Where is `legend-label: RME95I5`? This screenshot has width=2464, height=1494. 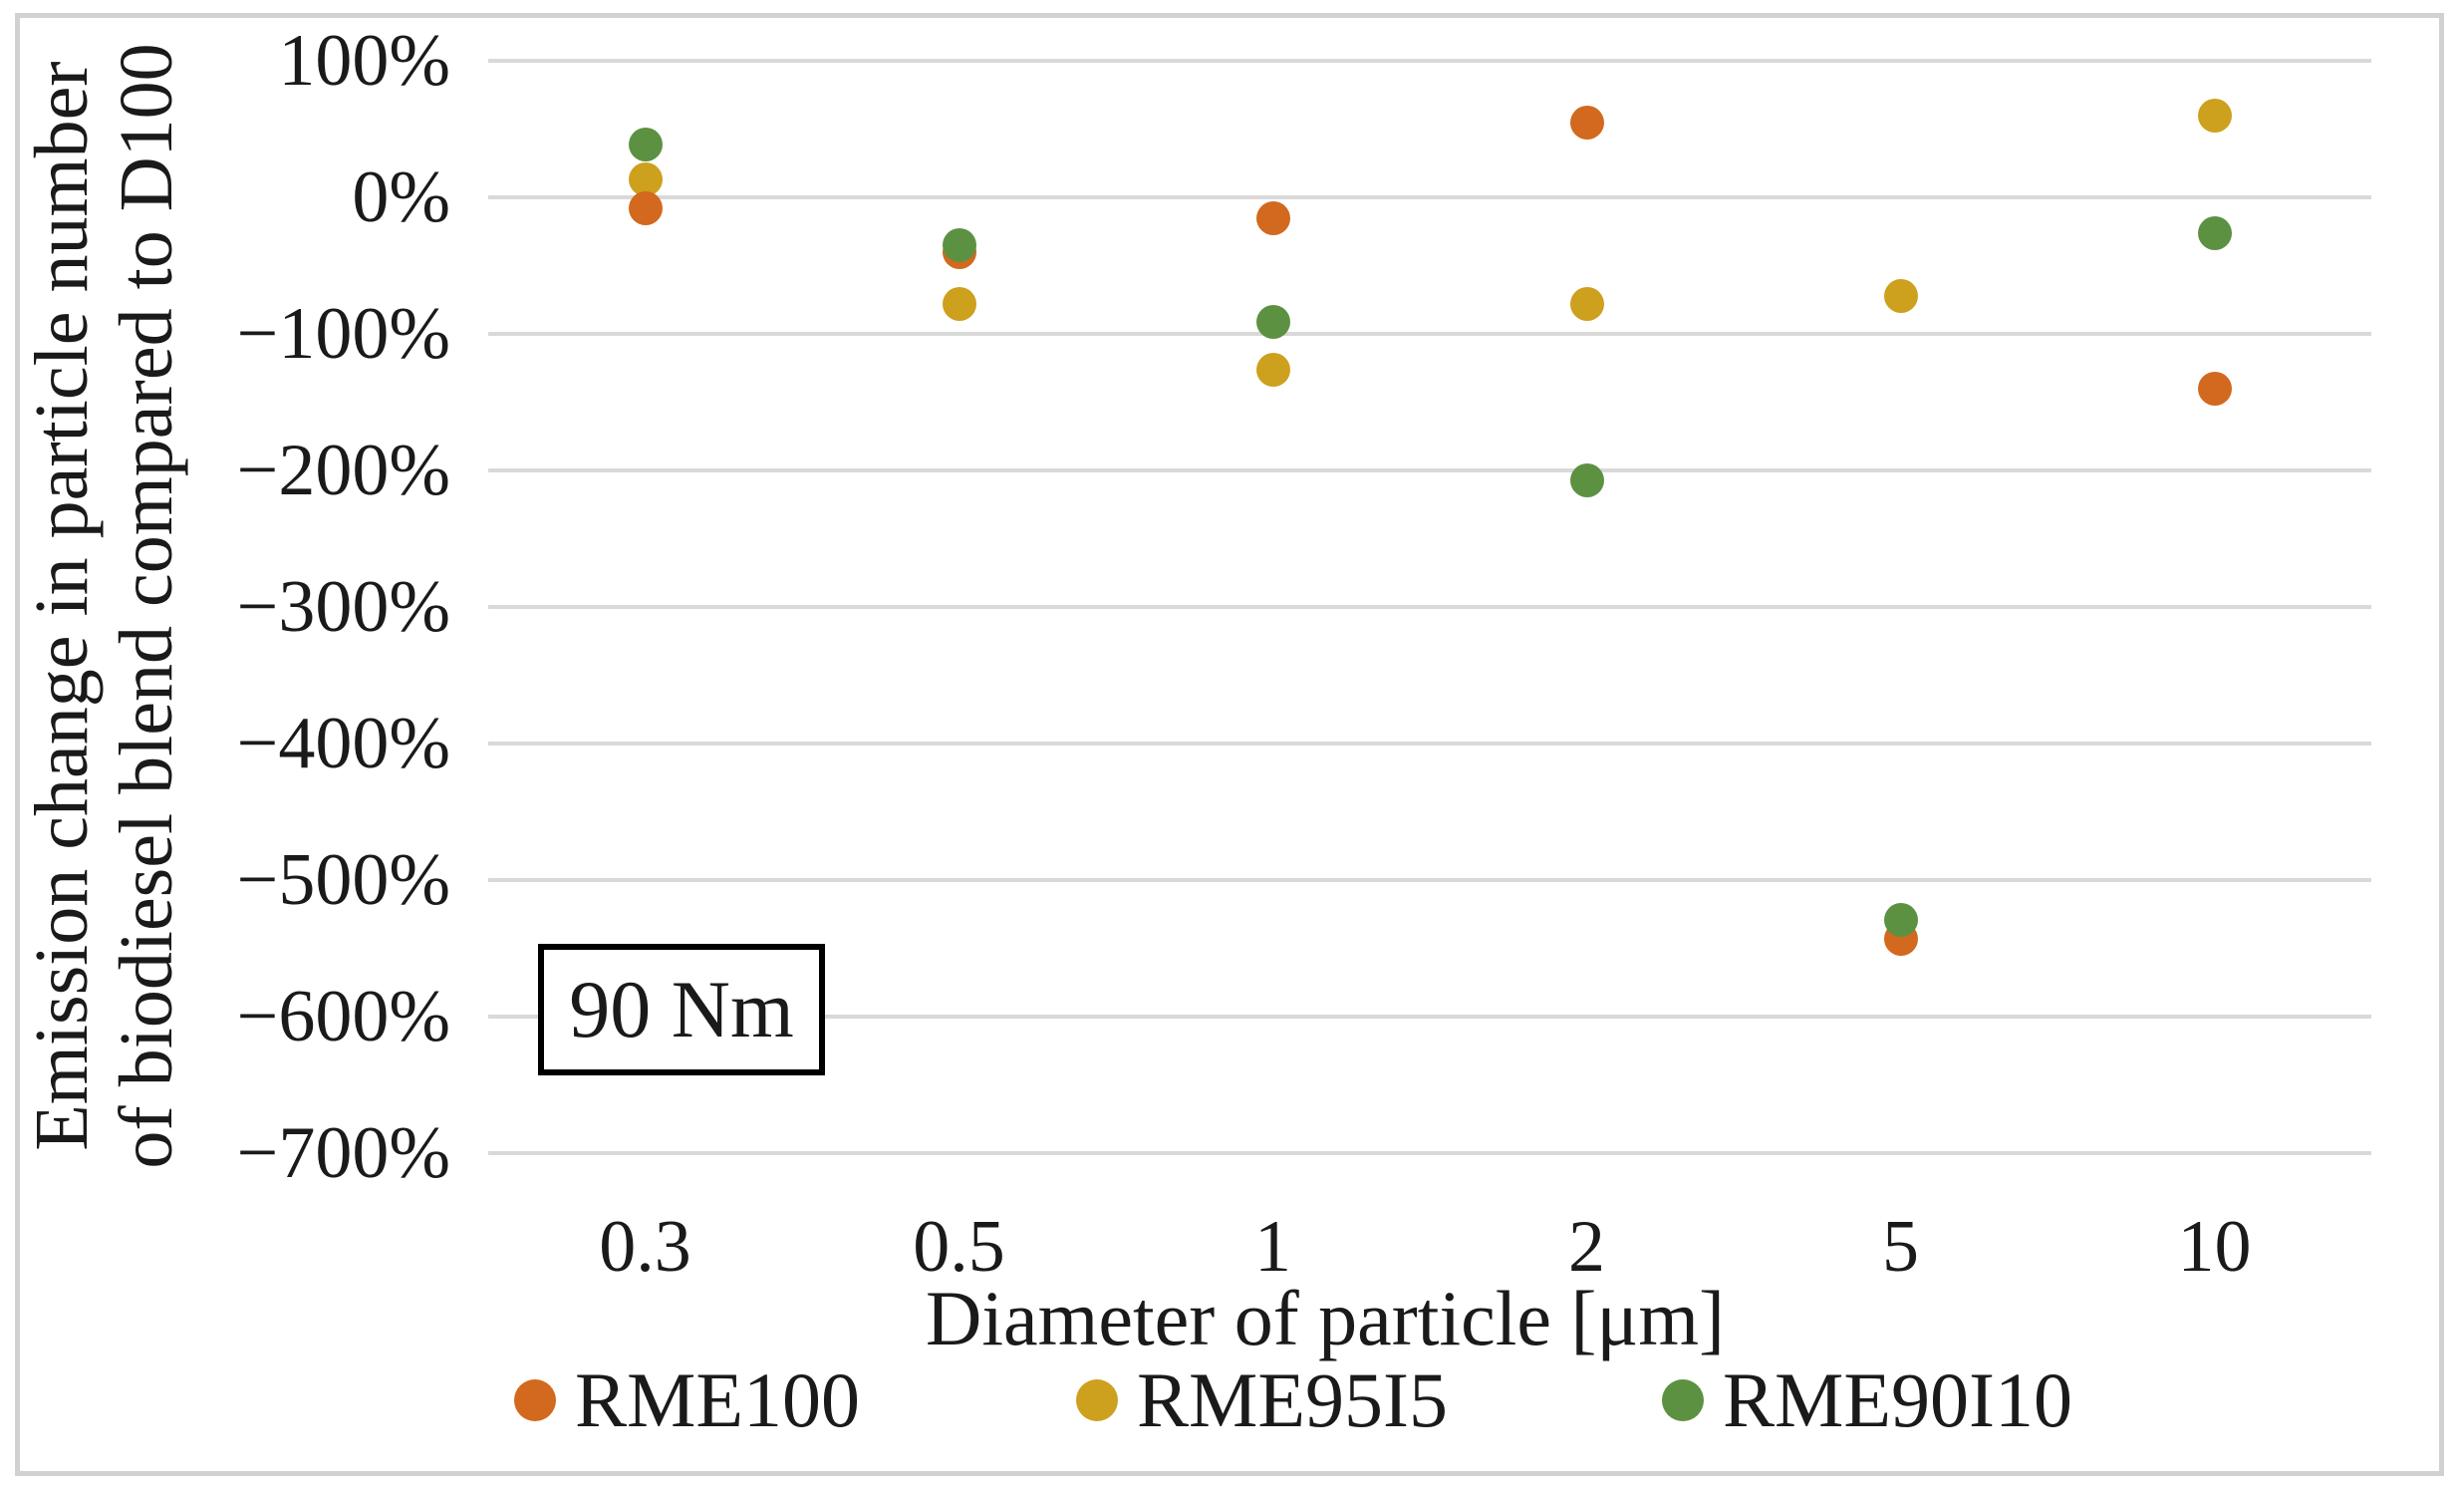
legend-label: RME95I5 is located at coordinates (1292, 1399).